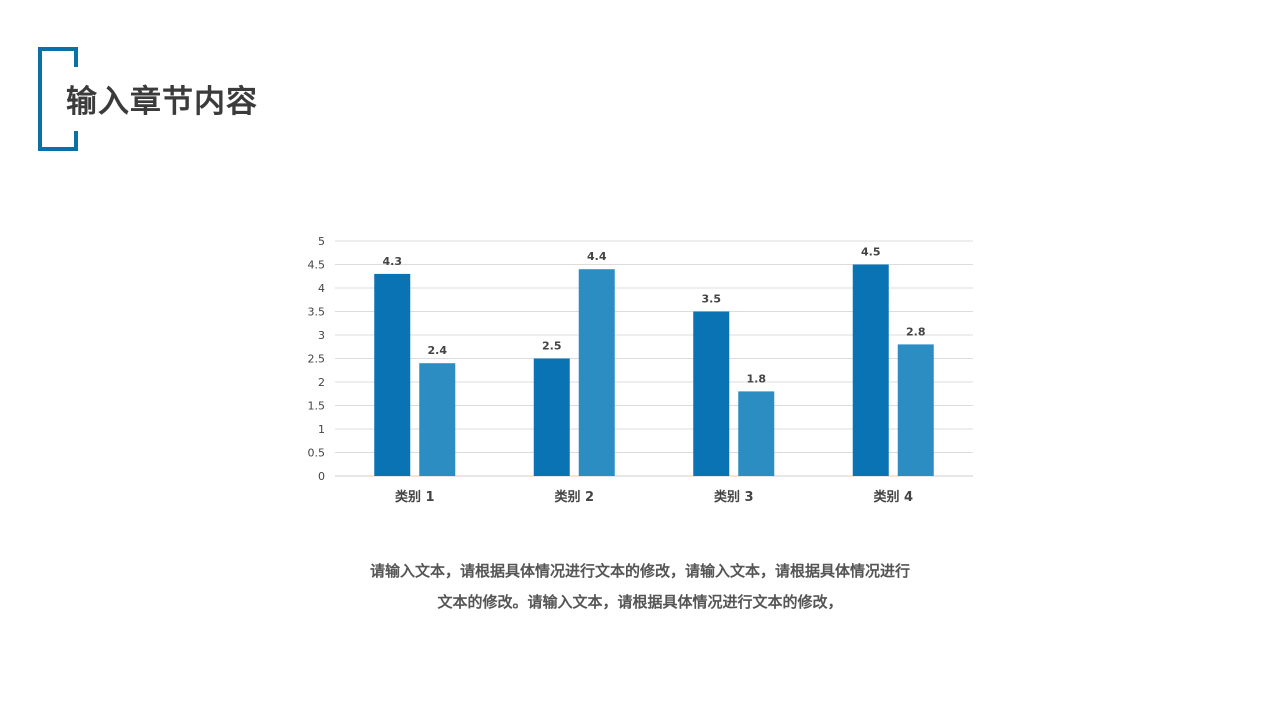 The height and width of the screenshot is (720, 1280). I want to click on y-tick-label: 2, so click(321, 382).